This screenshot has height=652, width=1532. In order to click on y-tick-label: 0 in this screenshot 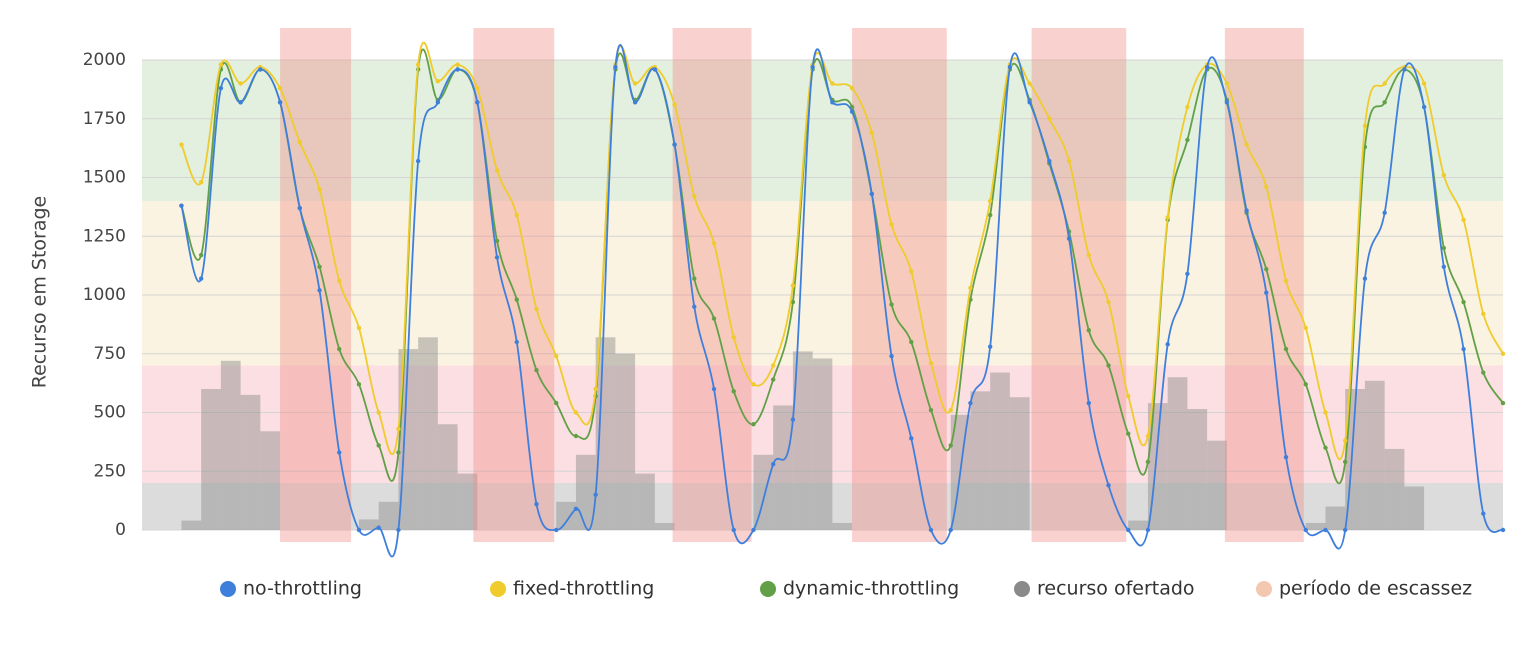, I will do `click(120, 530)`.